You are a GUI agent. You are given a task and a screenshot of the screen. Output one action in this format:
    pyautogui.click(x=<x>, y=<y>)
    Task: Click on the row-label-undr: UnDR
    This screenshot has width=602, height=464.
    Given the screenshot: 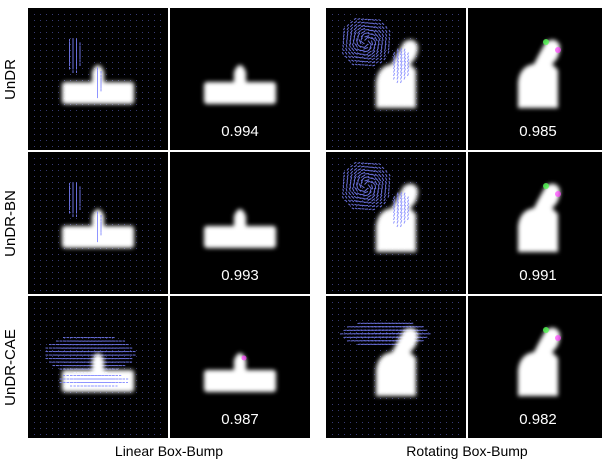 What is the action you would take?
    pyautogui.click(x=10, y=79)
    